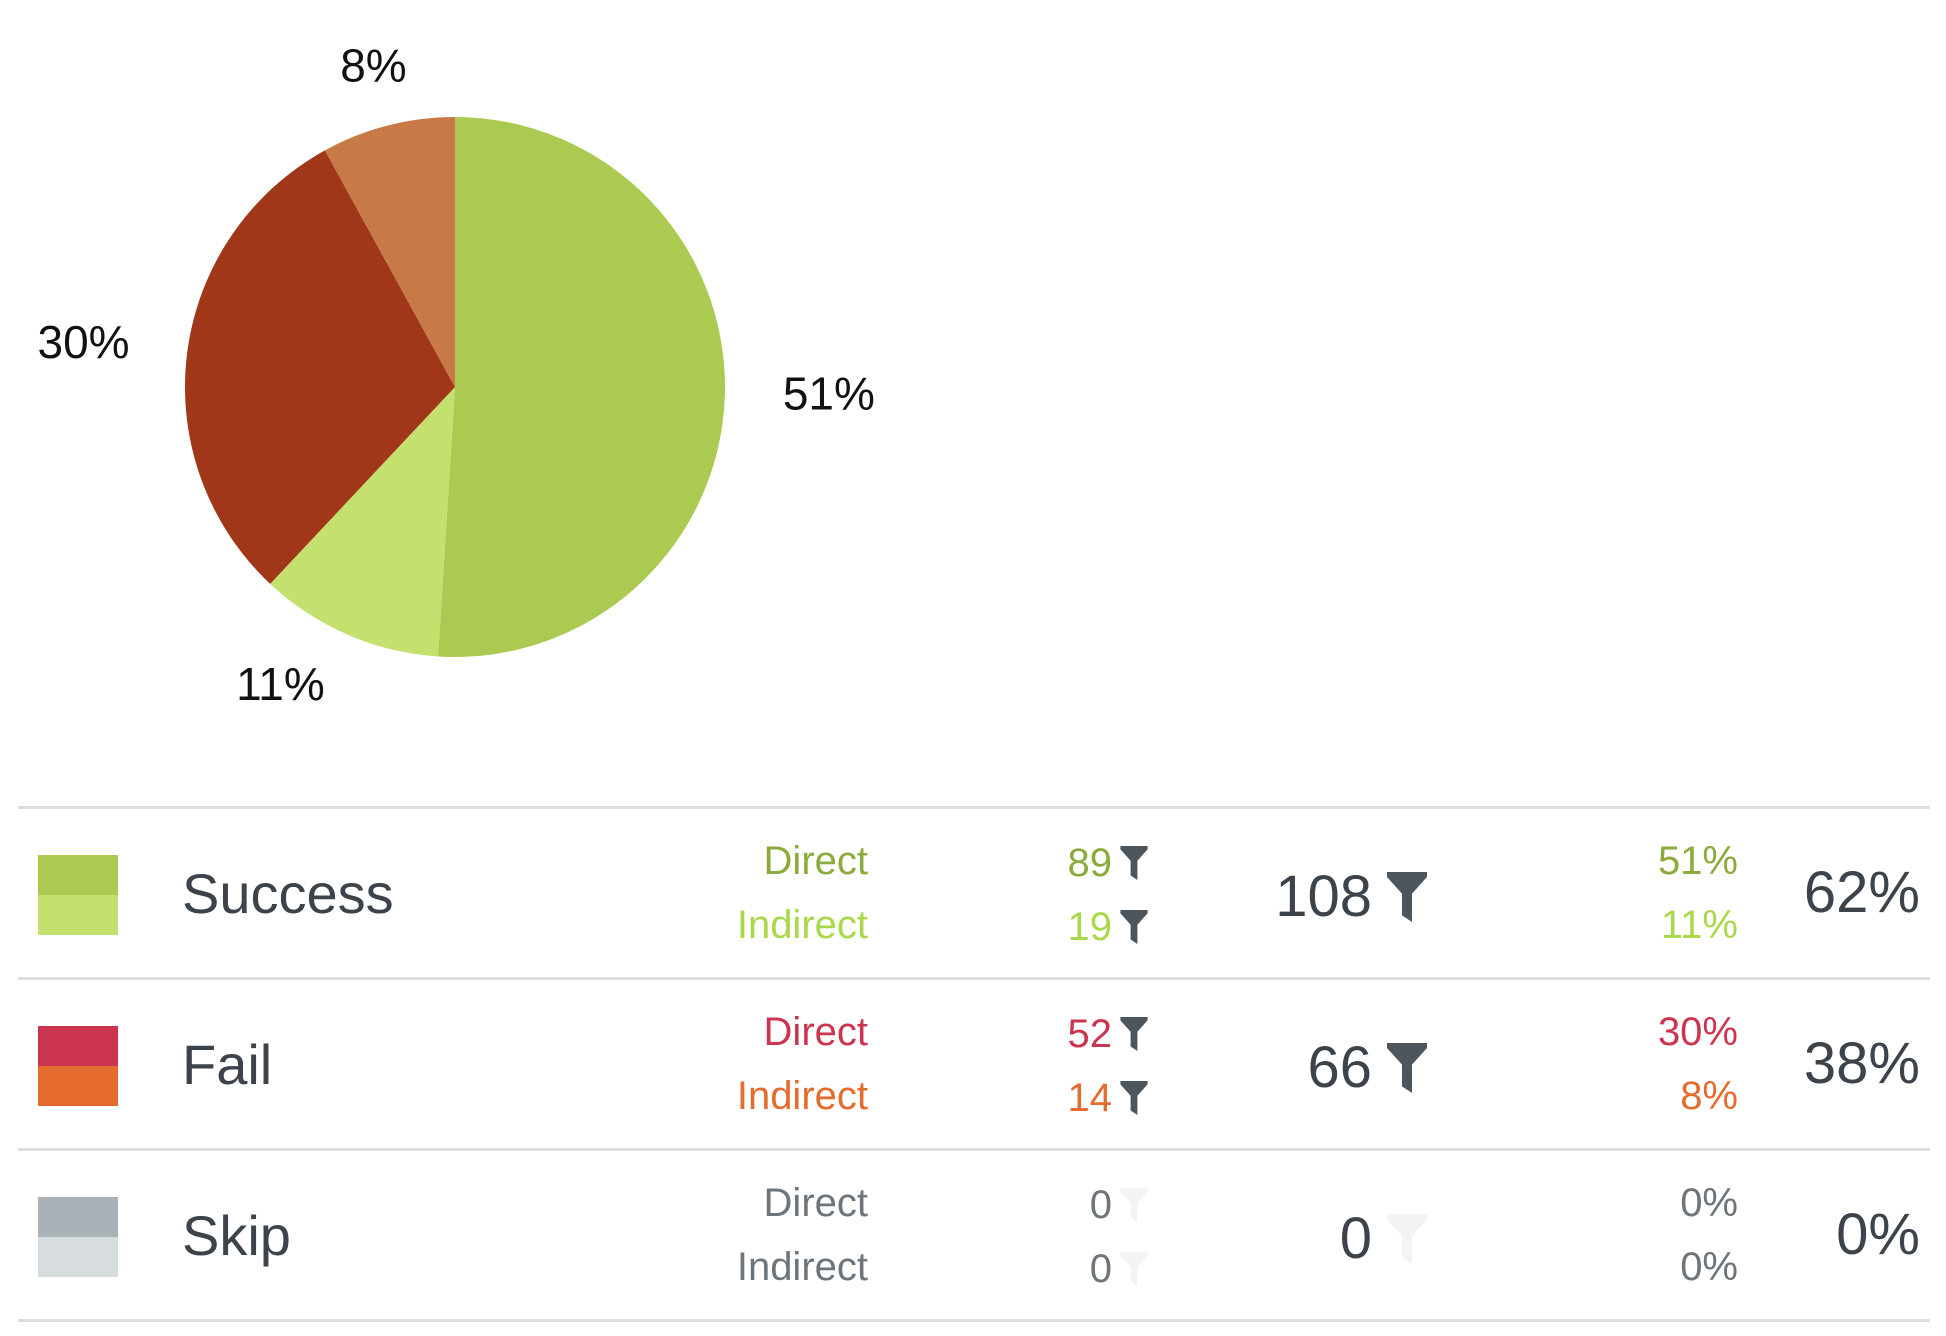 The image size is (1946, 1336). I want to click on success-label: Success, so click(288, 893).